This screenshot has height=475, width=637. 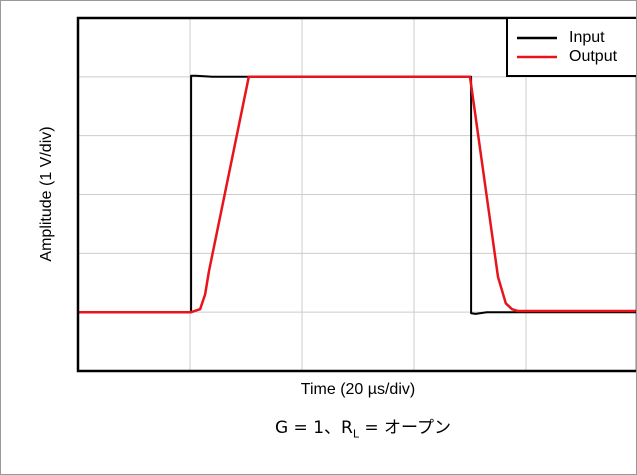 I want to click on y-axis-label: Amplitude (1 V/div), so click(x=46, y=193).